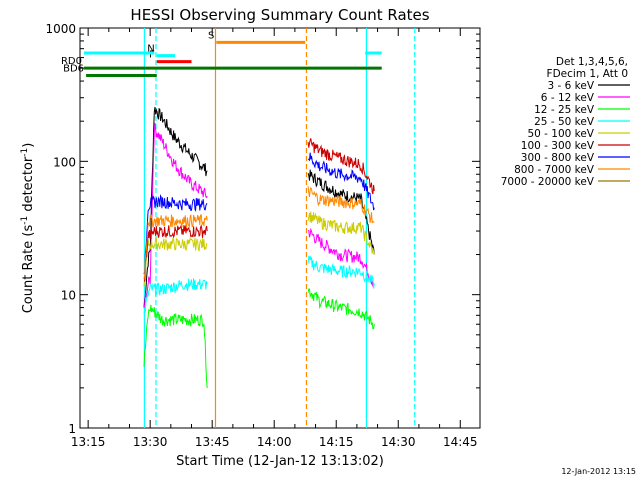 The height and width of the screenshot is (480, 640). What do you see at coordinates (592, 62) in the screenshot?
I see `legend-header-line: Det 1,3,4,5,6,` at bounding box center [592, 62].